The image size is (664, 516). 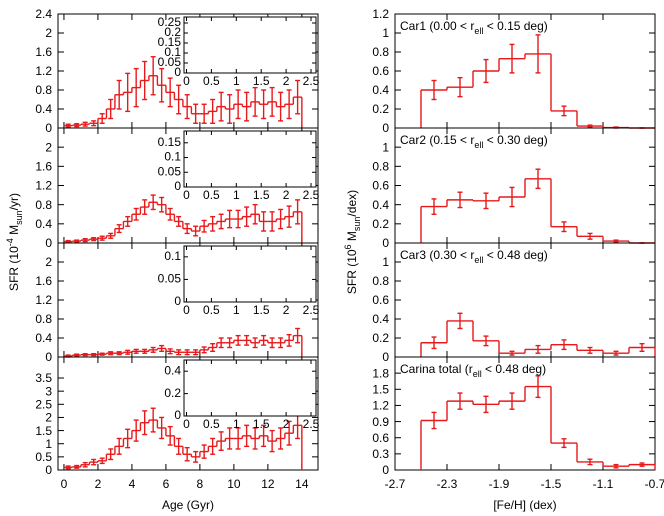 What do you see at coordinates (380, 454) in the screenshot?
I see `y-tick-label: 0.3` at bounding box center [380, 454].